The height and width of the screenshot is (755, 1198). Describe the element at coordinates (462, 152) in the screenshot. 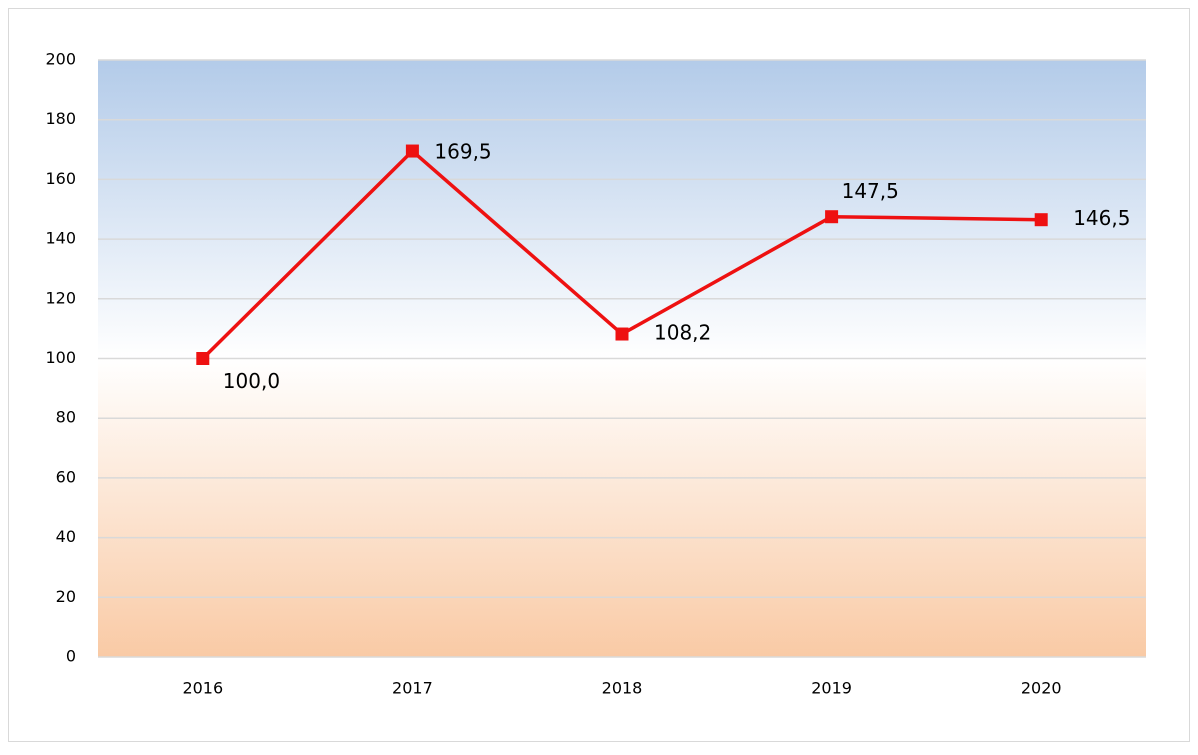

I see `data-label: 169,5` at that location.